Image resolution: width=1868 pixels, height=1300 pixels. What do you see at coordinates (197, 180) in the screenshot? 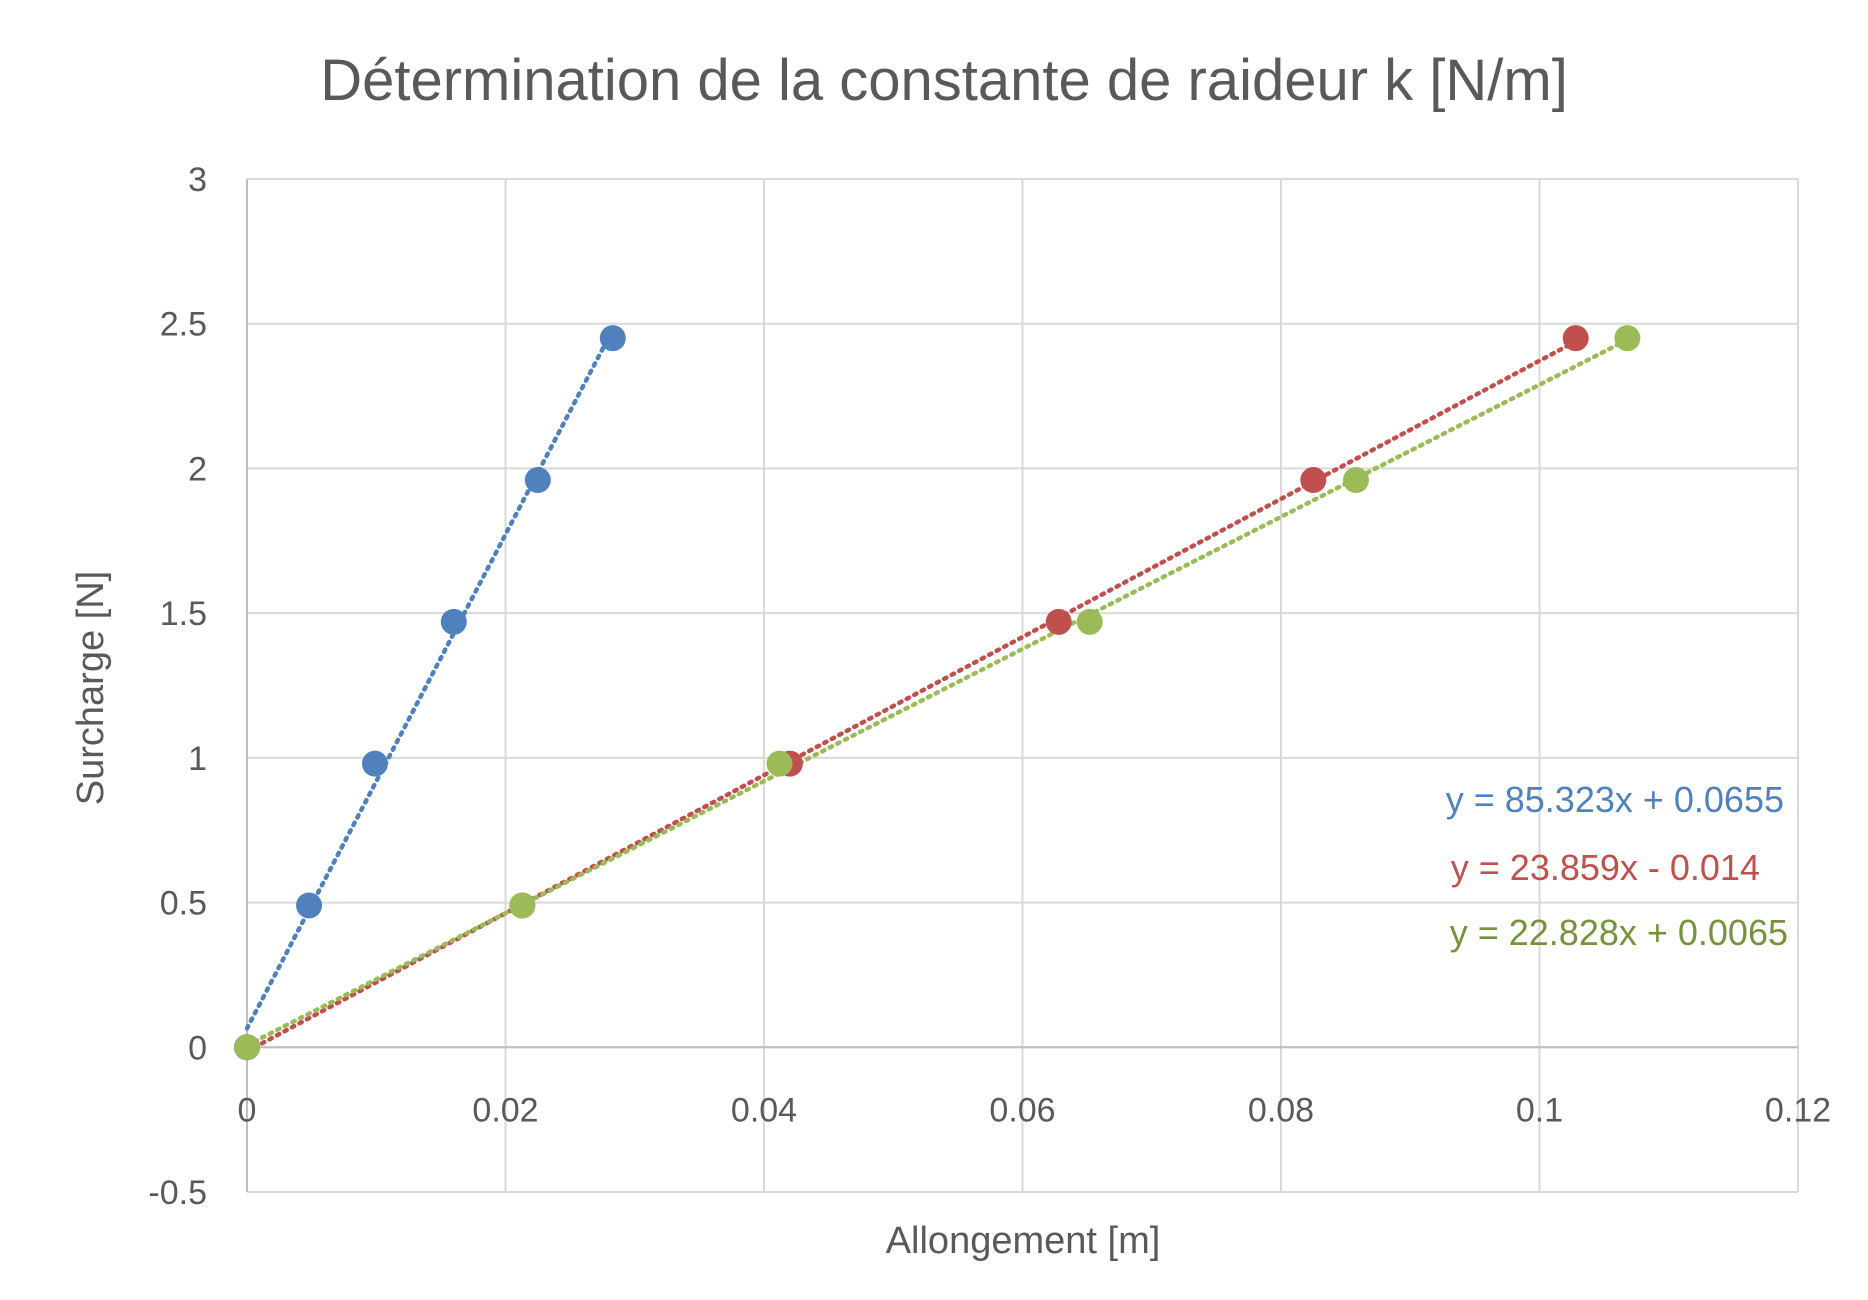
I see `y-tick-label: 3` at bounding box center [197, 180].